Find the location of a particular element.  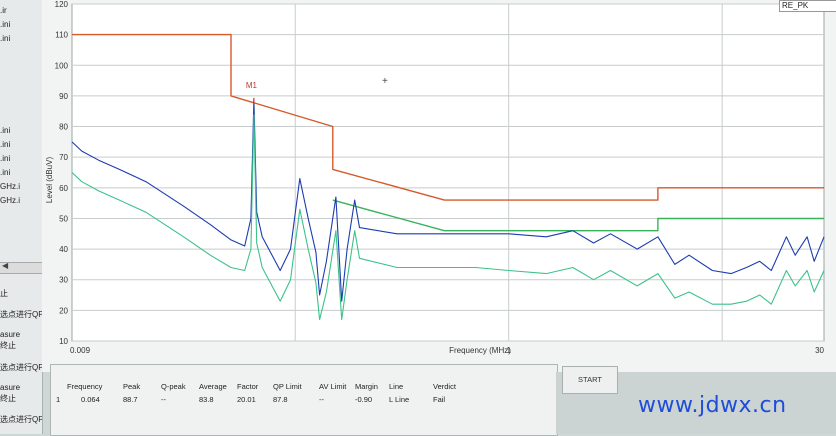

col-factor: Factor is located at coordinates (248, 386).